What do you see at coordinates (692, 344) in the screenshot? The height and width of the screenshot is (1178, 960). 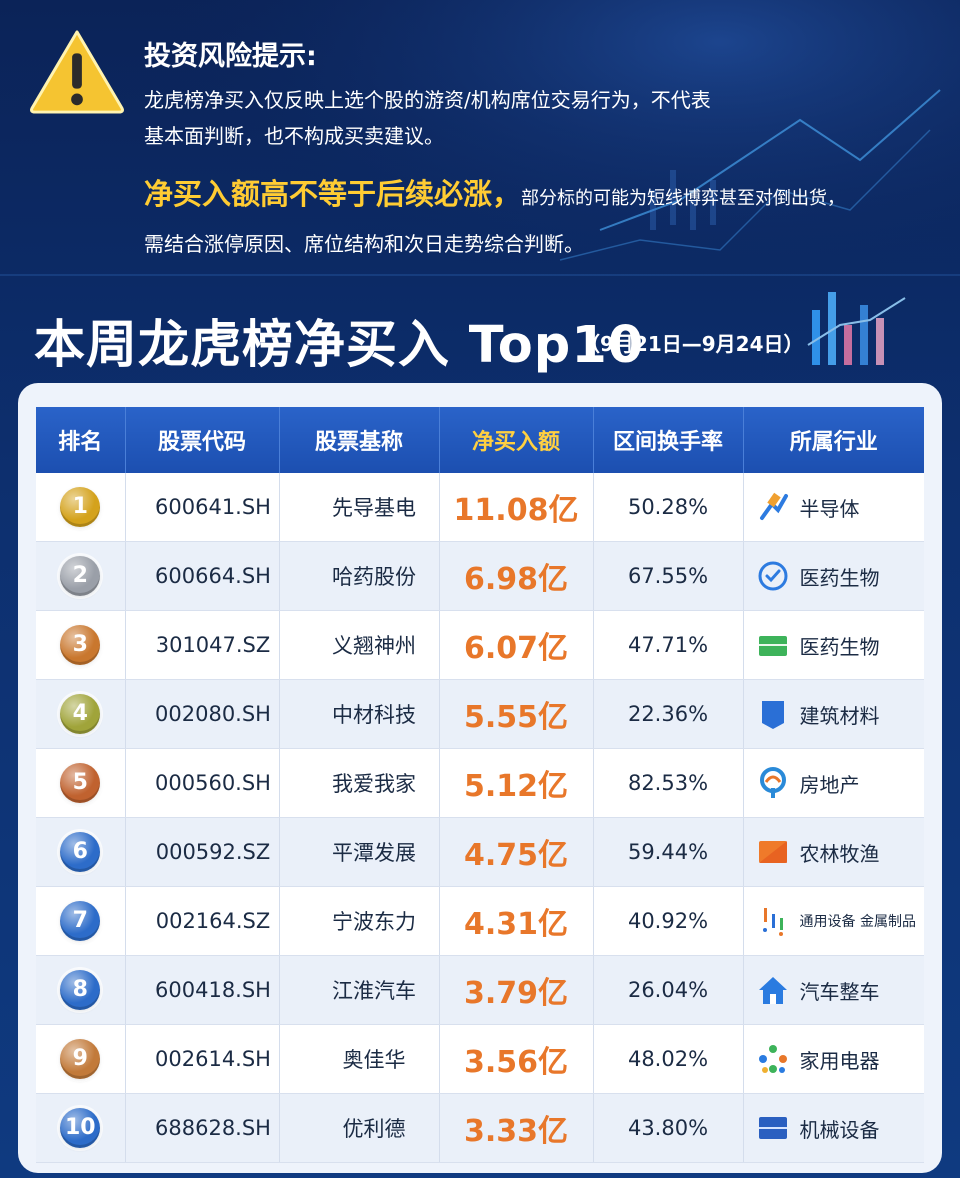 I see `date-range: （9月21日—9月24日）` at bounding box center [692, 344].